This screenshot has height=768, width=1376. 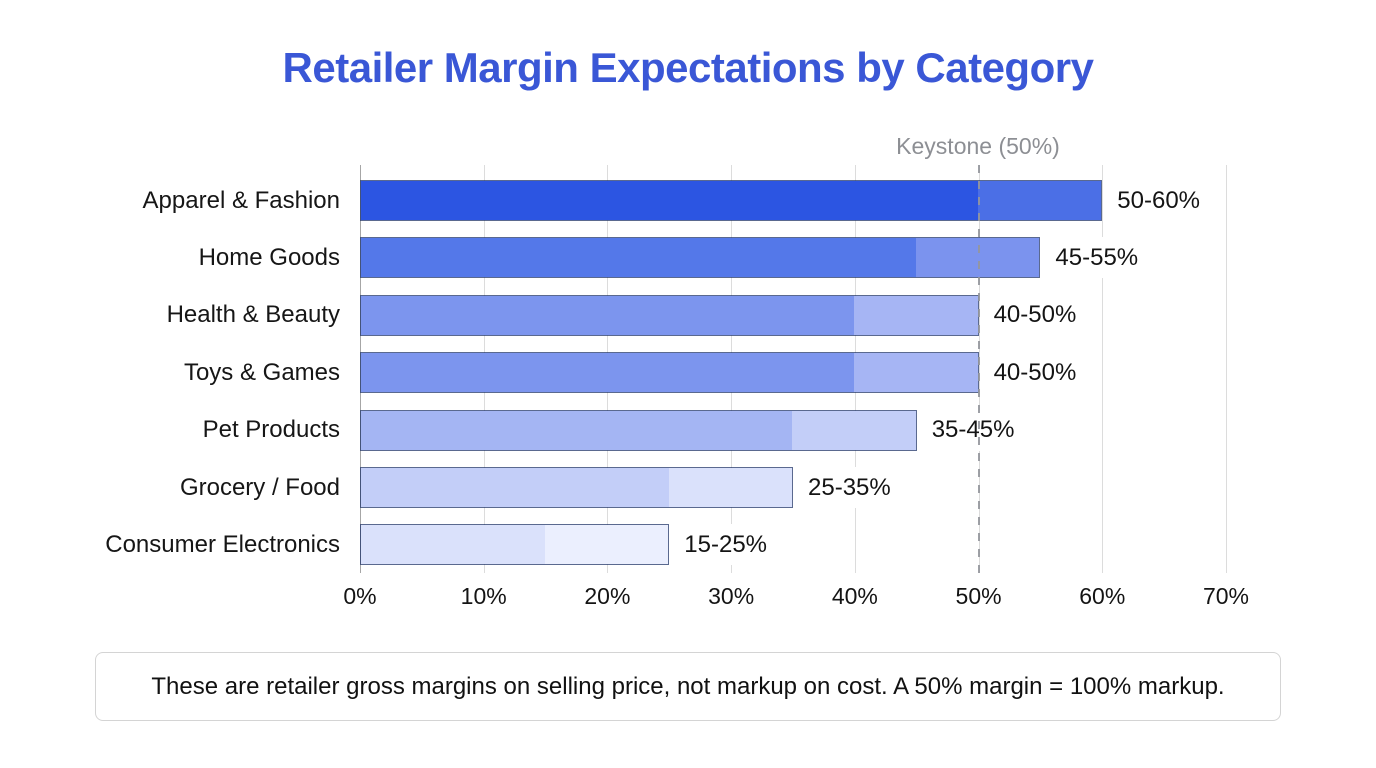 I want to click on x-tick-label: 50%, so click(x=978, y=596).